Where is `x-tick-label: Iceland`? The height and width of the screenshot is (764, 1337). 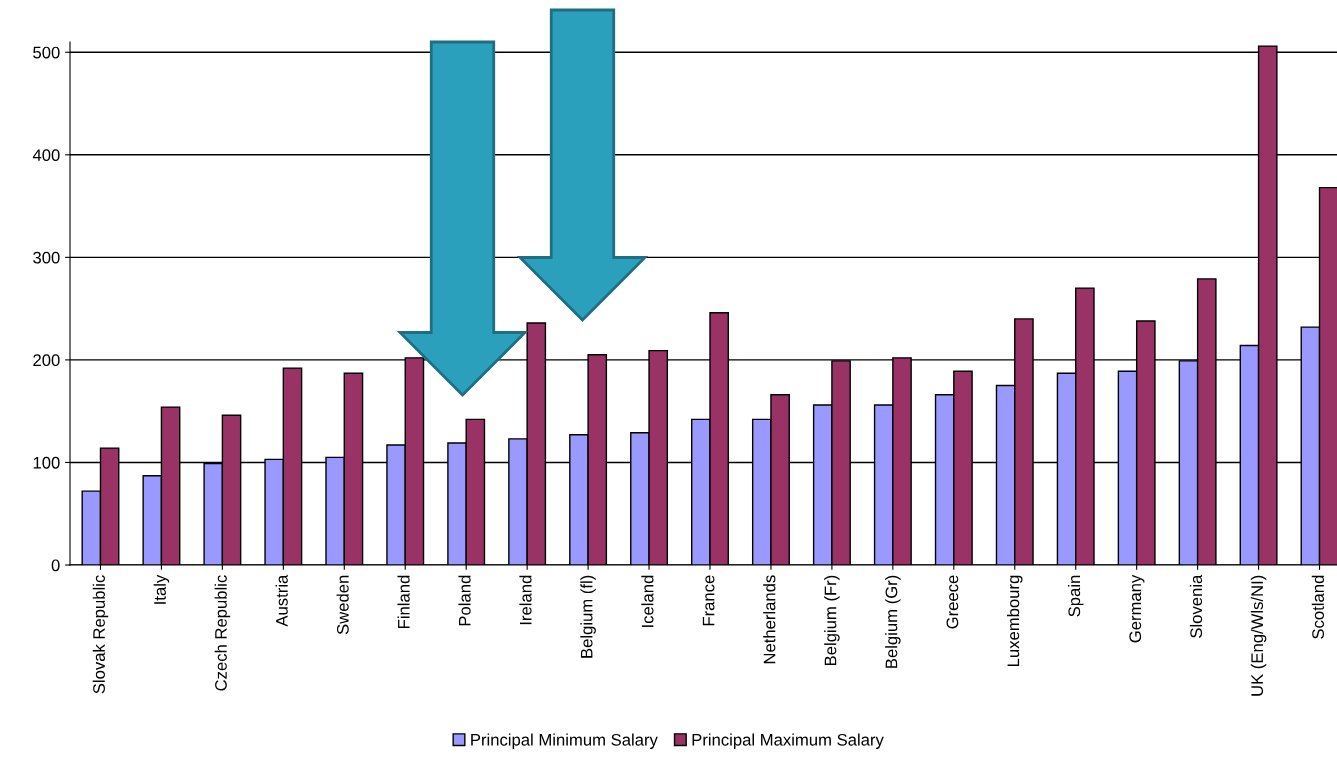
x-tick-label: Iceland is located at coordinates (647, 601).